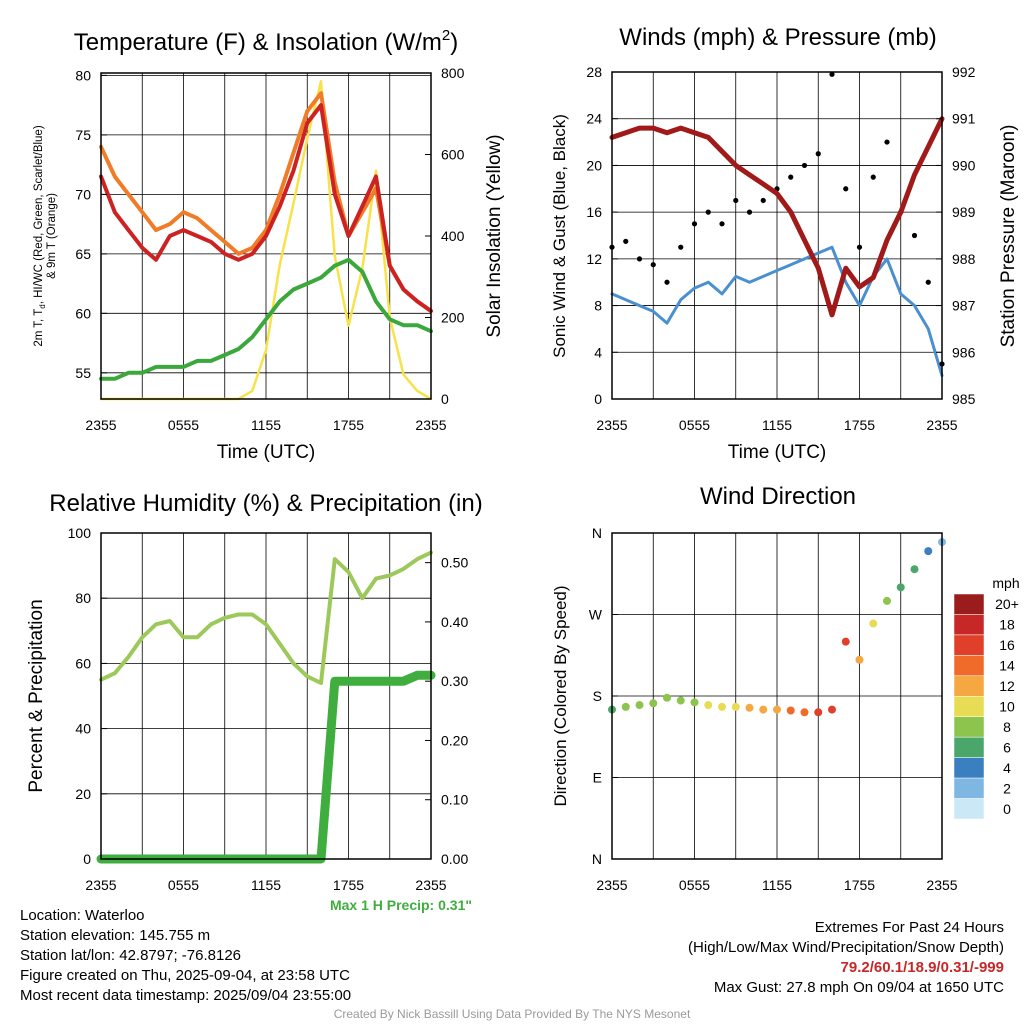 The image size is (1024, 1024). What do you see at coordinates (1007, 809) in the screenshot?
I see `legend-label: 0` at bounding box center [1007, 809].